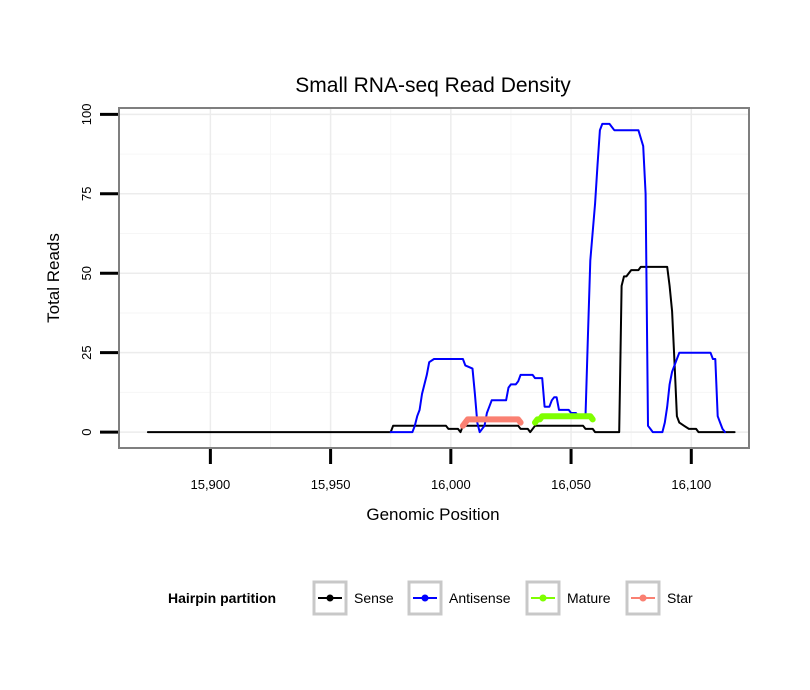 Image resolution: width=810 pixels, height=690 pixels. Describe the element at coordinates (86, 273) in the screenshot. I see `y-tick-label: 50` at that location.